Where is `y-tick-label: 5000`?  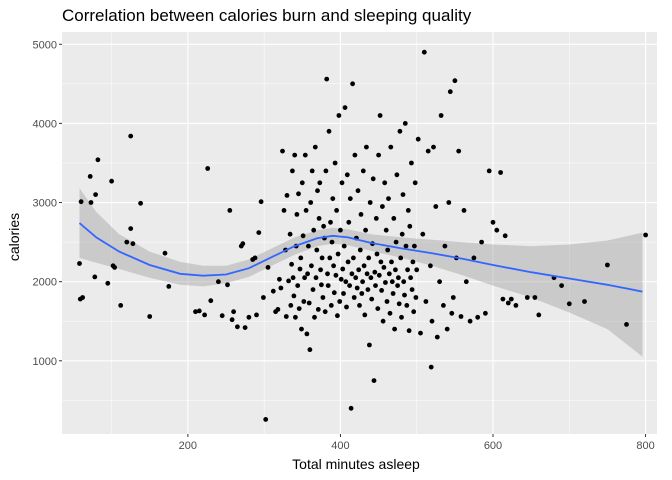 y-tick-label: 5000 is located at coordinates (45, 45).